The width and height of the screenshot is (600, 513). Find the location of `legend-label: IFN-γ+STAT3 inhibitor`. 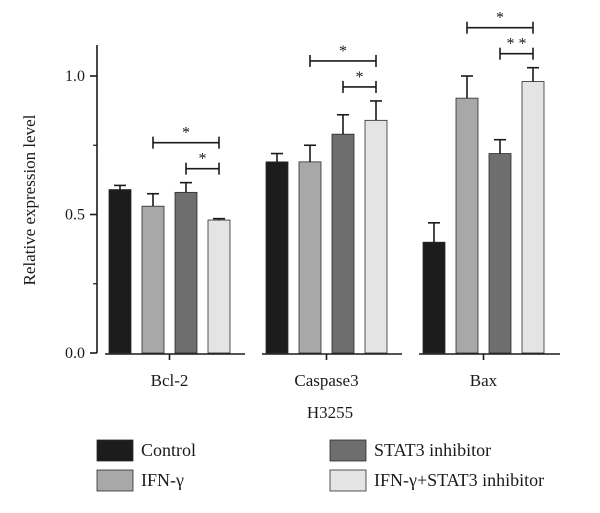

legend-label: IFN-γ+STAT3 inhibitor is located at coordinates (459, 480).